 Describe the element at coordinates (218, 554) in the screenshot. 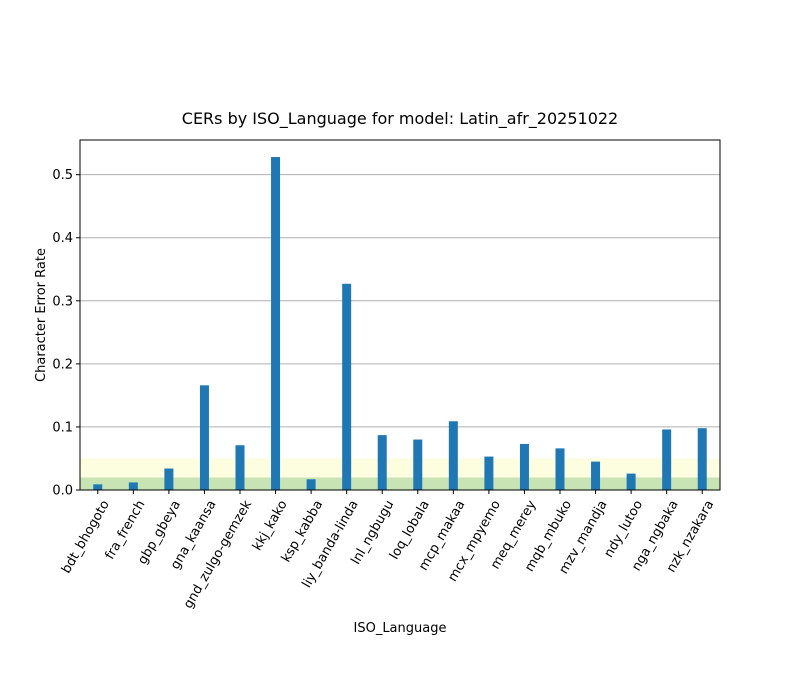

I see `x-tick-label: gnd_zulgo-gemzek` at that location.